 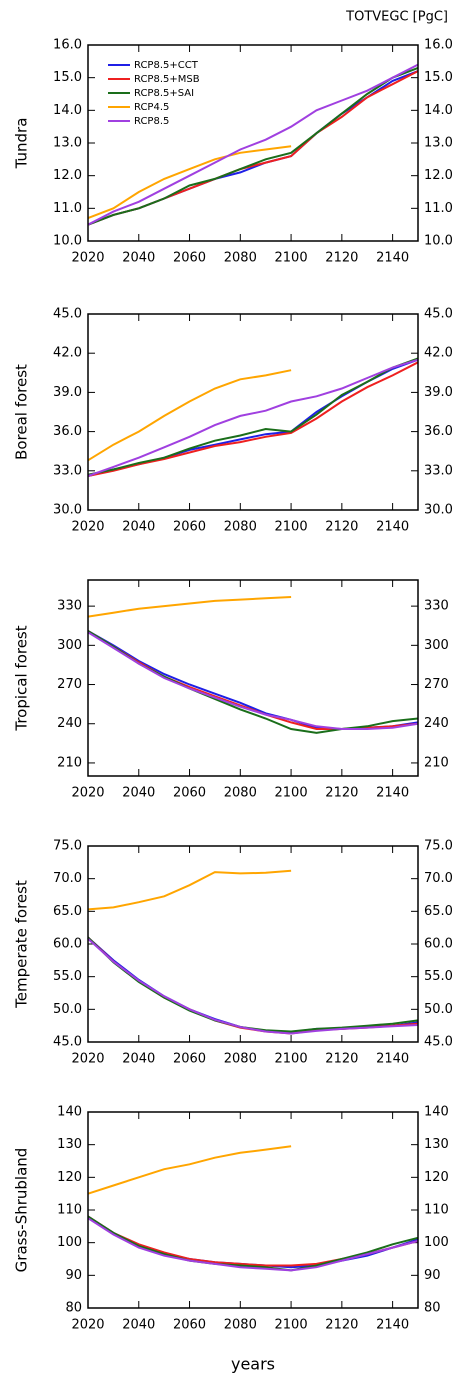 What do you see at coordinates (69, 606) in the screenshot?
I see `y-tick-label: 330` at bounding box center [69, 606].